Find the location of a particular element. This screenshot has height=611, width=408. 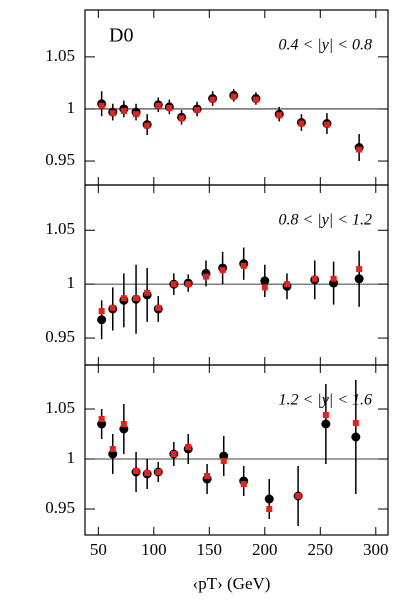

x-tick-label: 150 is located at coordinates (210, 549).